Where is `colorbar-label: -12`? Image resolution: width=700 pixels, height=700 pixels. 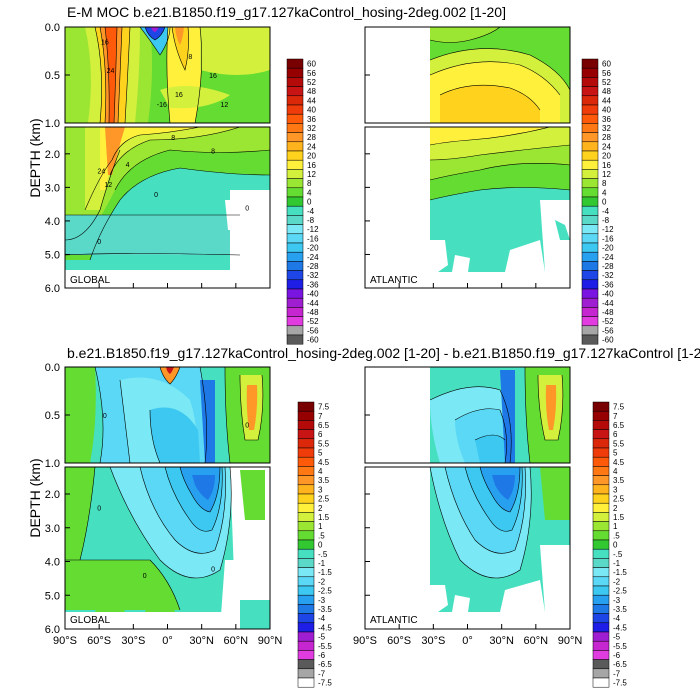 colorbar-label: -12 is located at coordinates (608, 229).